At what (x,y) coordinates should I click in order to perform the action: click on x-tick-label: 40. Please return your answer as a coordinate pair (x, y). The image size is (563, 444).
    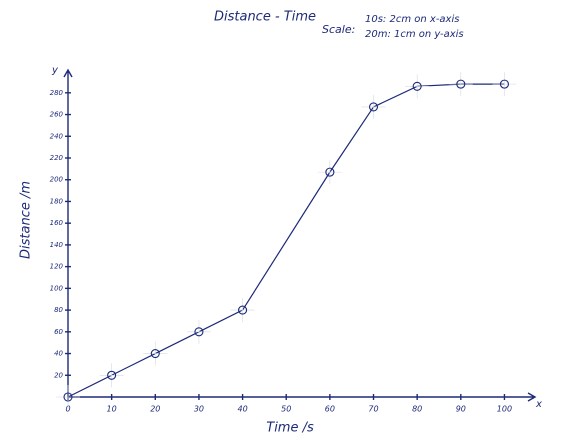
    Looking at the image, I should click on (242, 409).